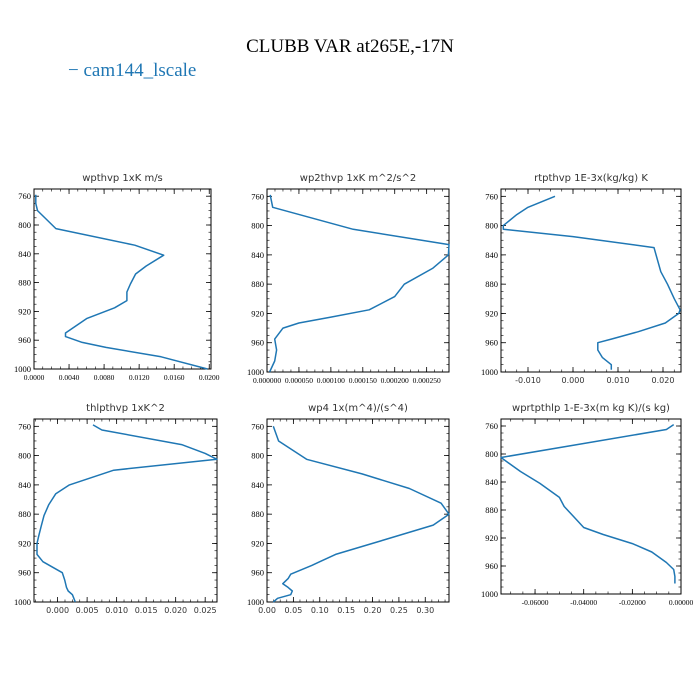 The image size is (700, 700). I want to click on x-tick-label: 0.0000, so click(34, 377).